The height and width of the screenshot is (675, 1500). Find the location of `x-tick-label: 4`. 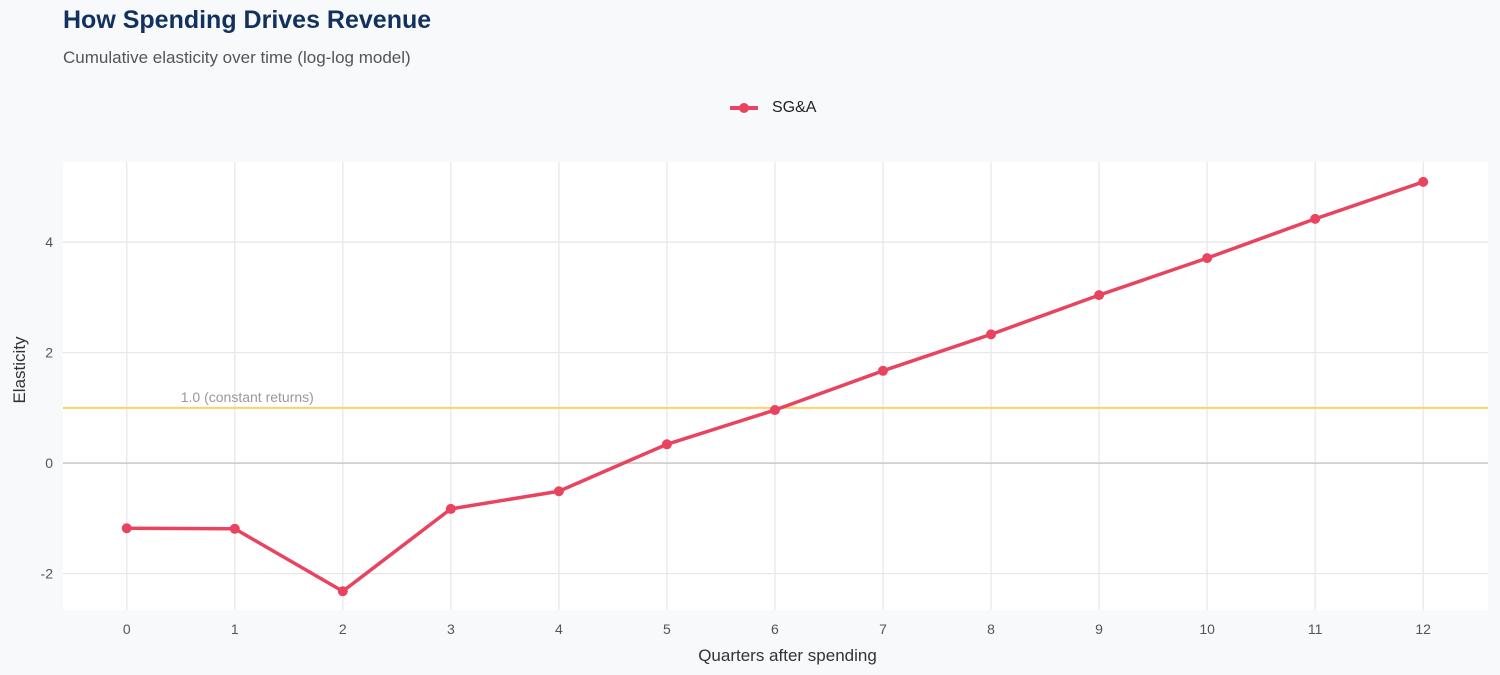

x-tick-label: 4 is located at coordinates (559, 629).